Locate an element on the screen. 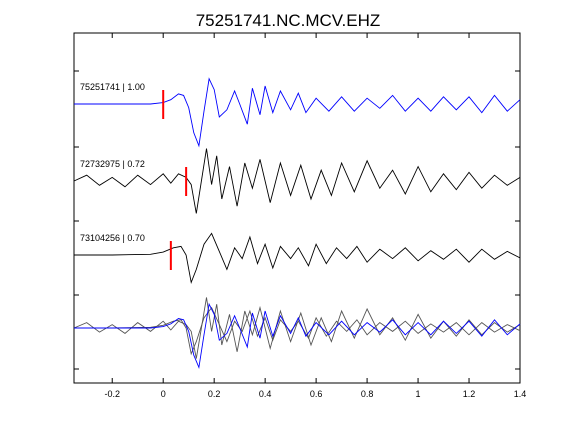 The height and width of the screenshot is (432, 576). overlay-traces is located at coordinates (297, 333).